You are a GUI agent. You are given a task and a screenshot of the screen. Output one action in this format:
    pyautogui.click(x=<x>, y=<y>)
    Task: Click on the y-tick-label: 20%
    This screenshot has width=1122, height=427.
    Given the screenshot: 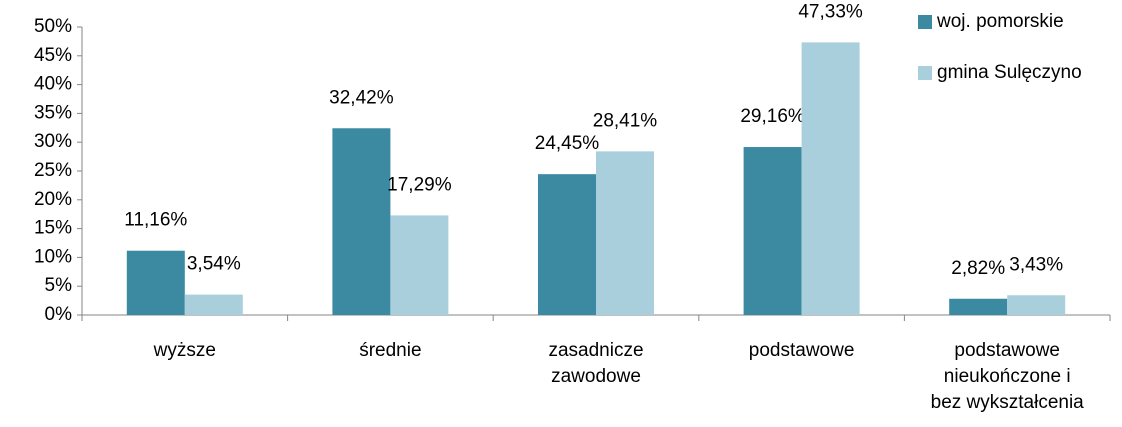 What is the action you would take?
    pyautogui.click(x=53, y=199)
    